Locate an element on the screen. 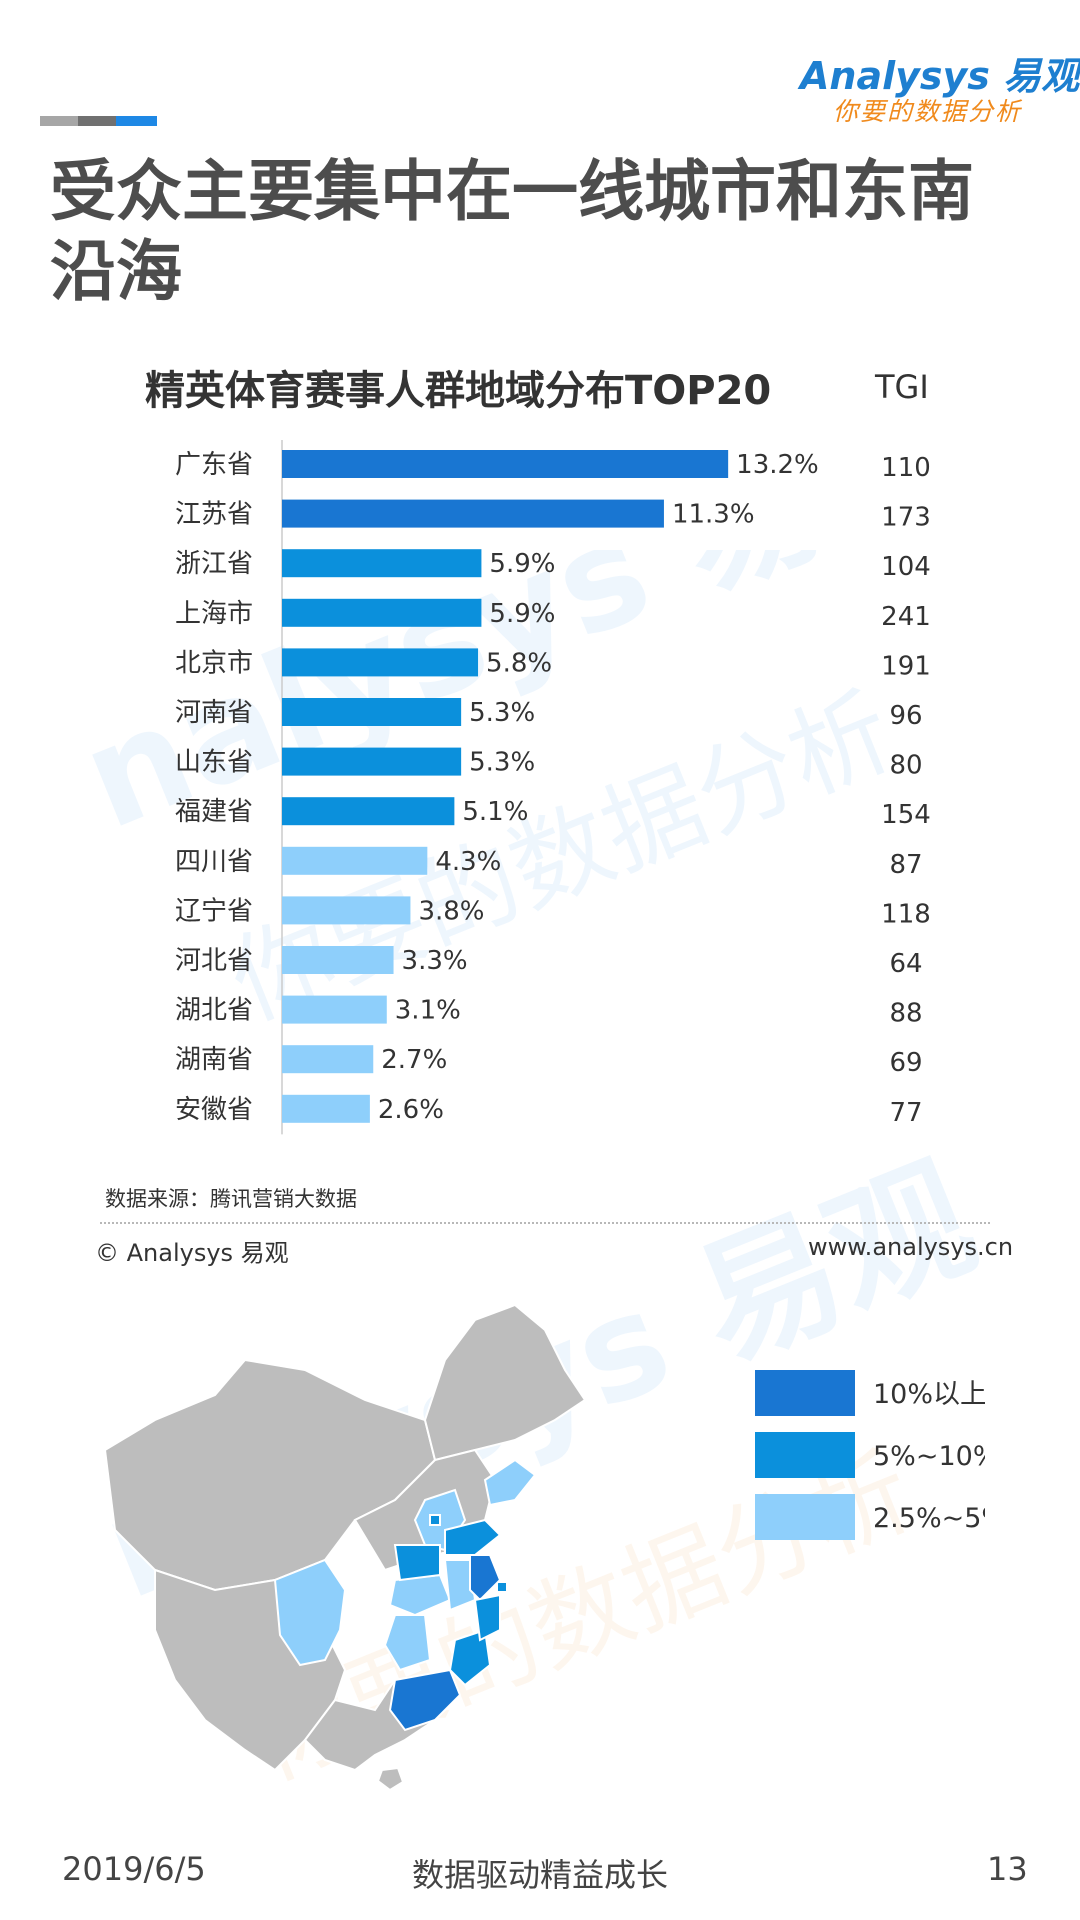  map-region-beijing is located at coordinates (435, 1520).